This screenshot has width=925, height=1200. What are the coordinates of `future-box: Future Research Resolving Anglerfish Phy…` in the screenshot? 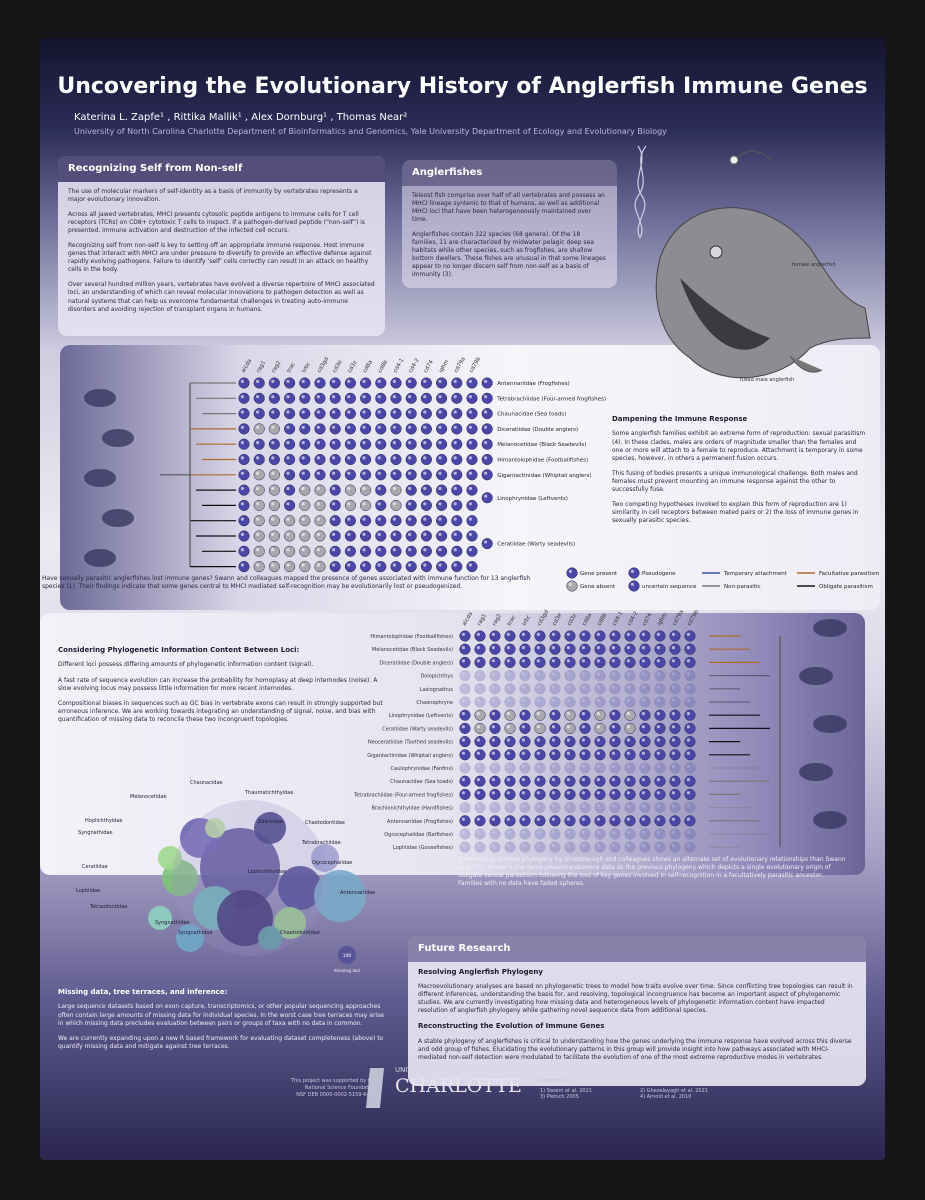 It's located at (637, 1011).